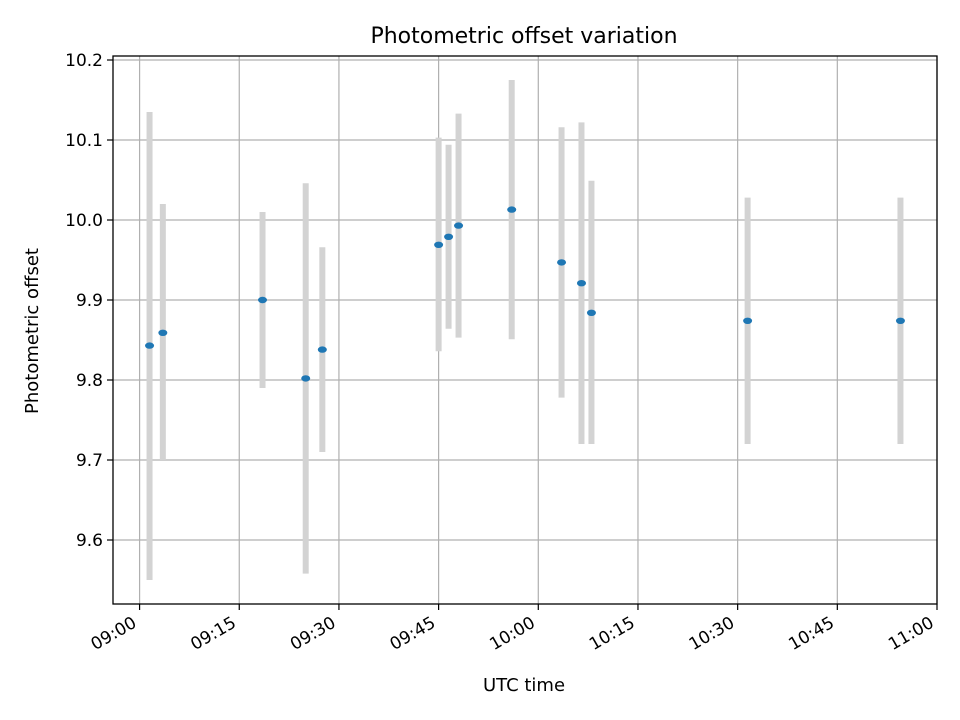 The width and height of the screenshot is (960, 720). What do you see at coordinates (89, 461) in the screenshot?
I see `y-tick-label: 9.7` at bounding box center [89, 461].